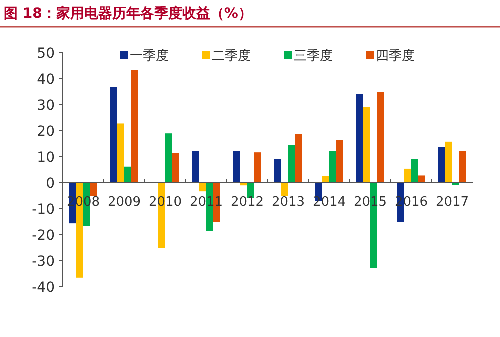  Describe the element at coordinates (231, 56) in the screenshot. I see `legend-label: 二季度` at that location.